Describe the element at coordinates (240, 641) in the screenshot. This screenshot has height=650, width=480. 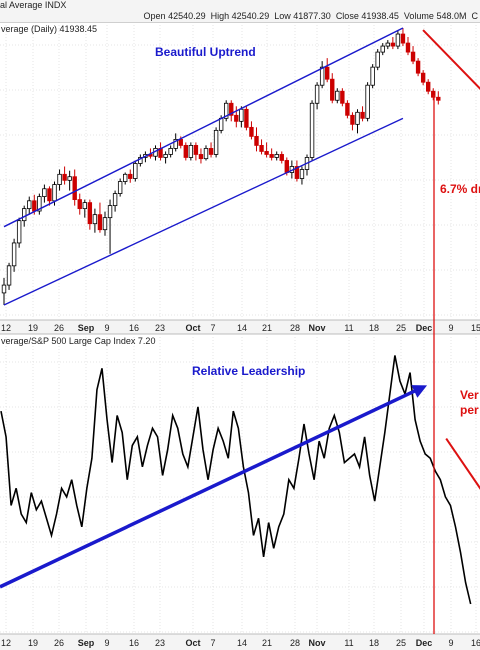
I see `xaxis-band-bottom` at that location.